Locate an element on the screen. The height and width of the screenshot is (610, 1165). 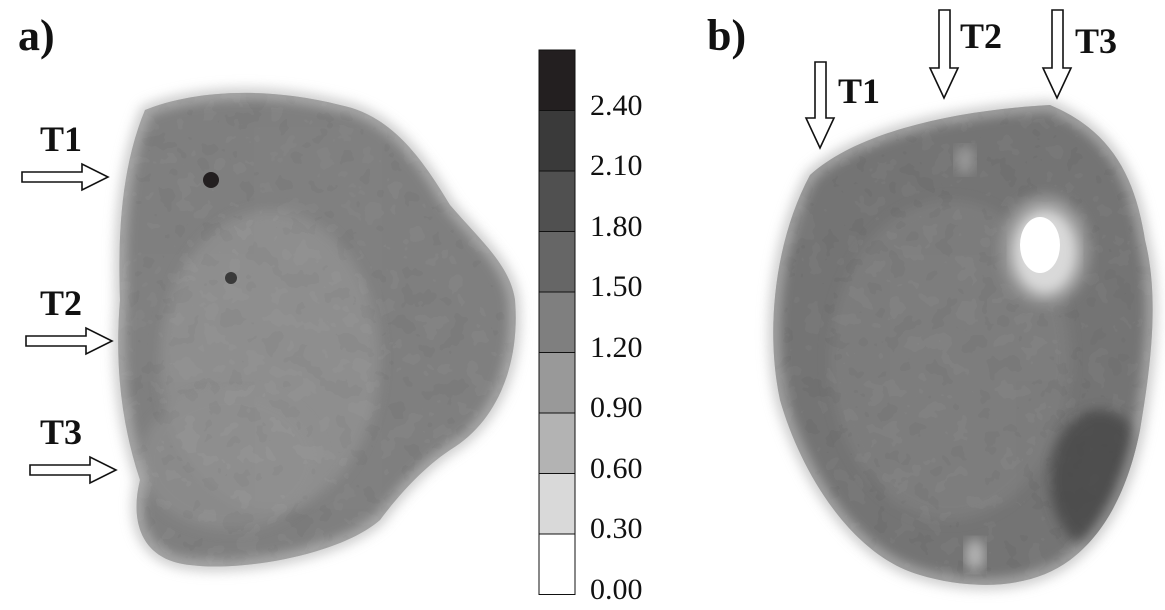
colorbar-tick-label: 2.10 is located at coordinates (616, 166).